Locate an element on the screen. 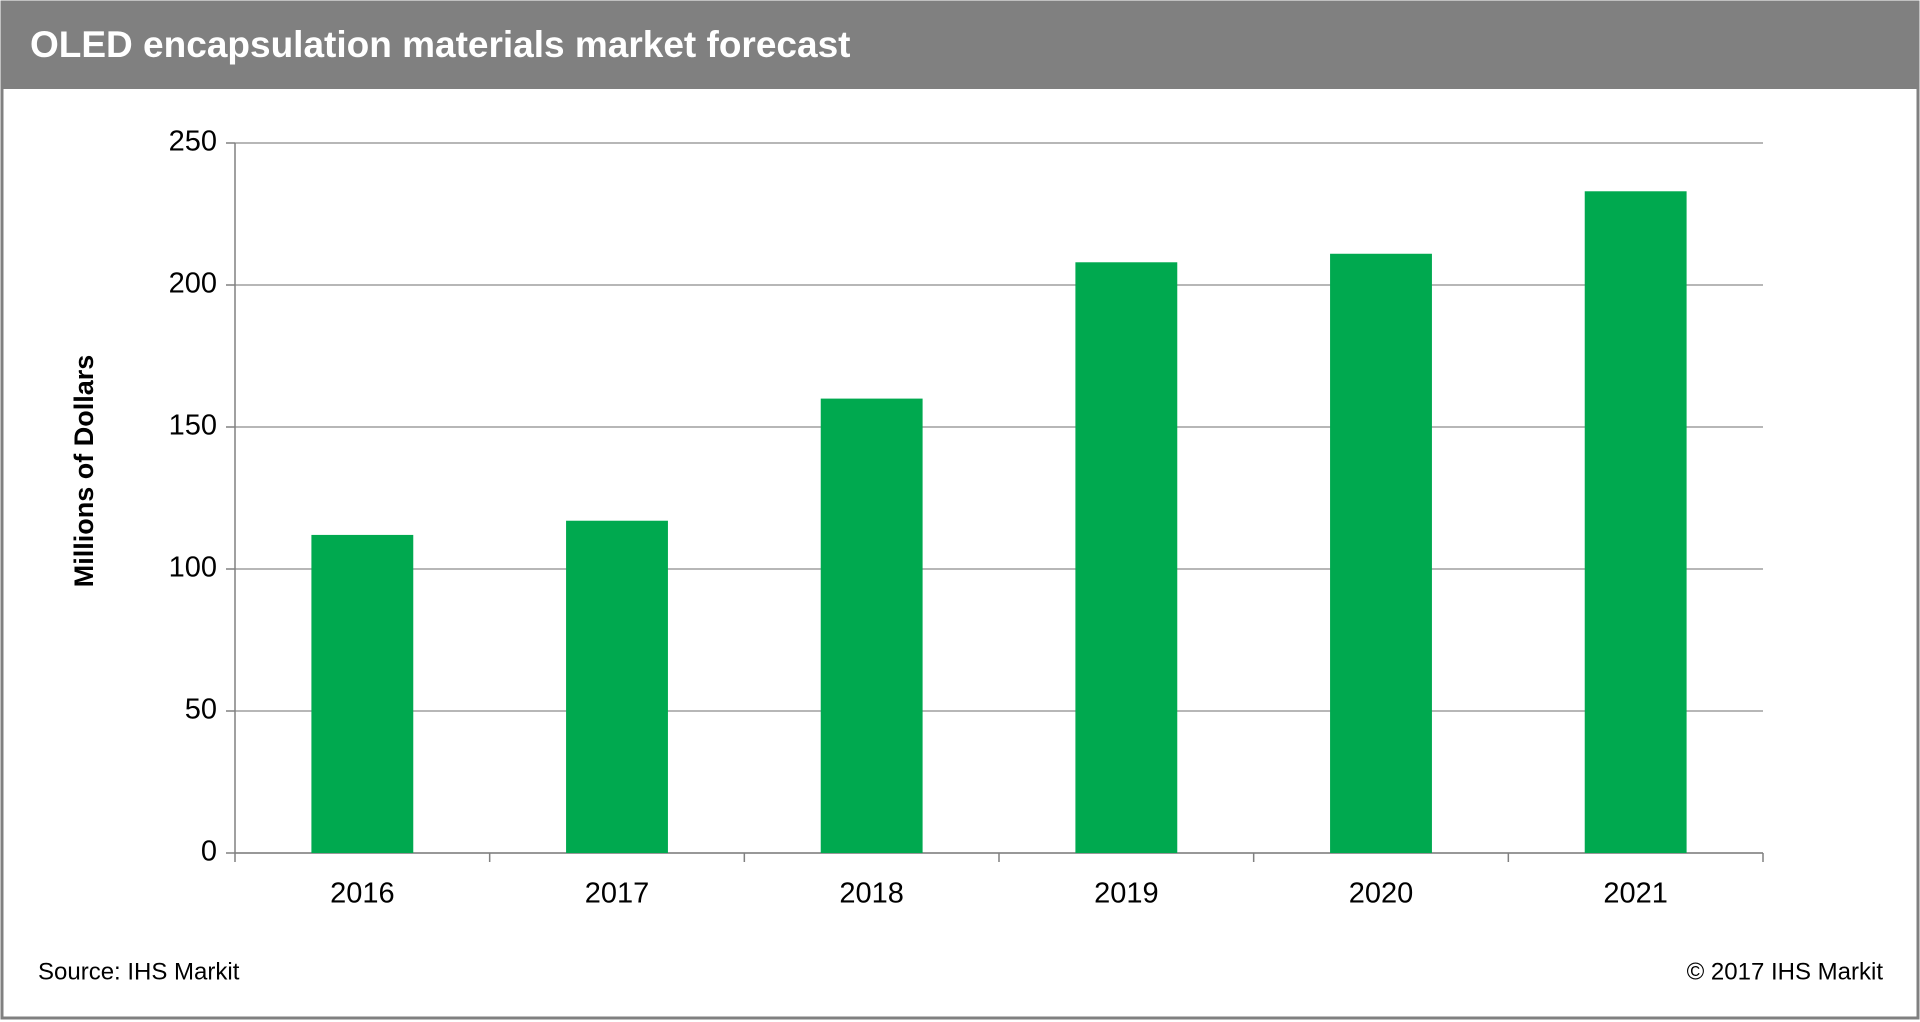 The height and width of the screenshot is (1022, 1920). y-tick-label: 150 is located at coordinates (193, 426).